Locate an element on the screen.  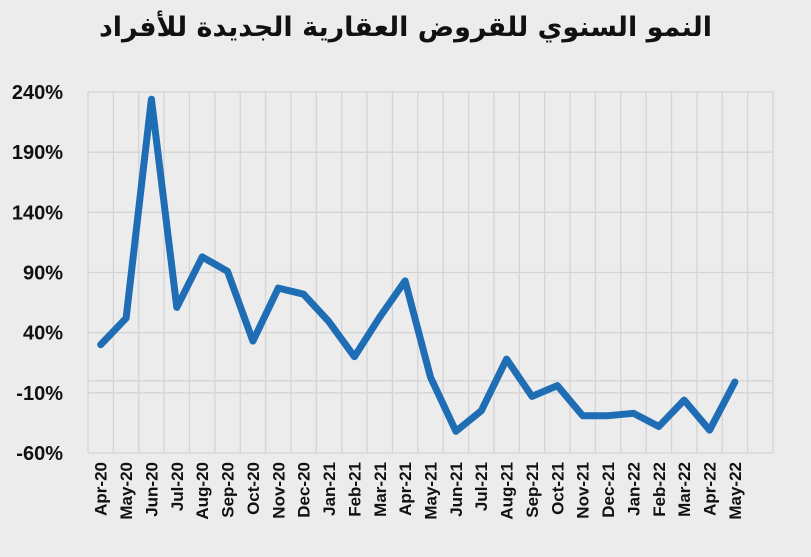
x-tick-label: Apr-20 is located at coordinates (101, 489).